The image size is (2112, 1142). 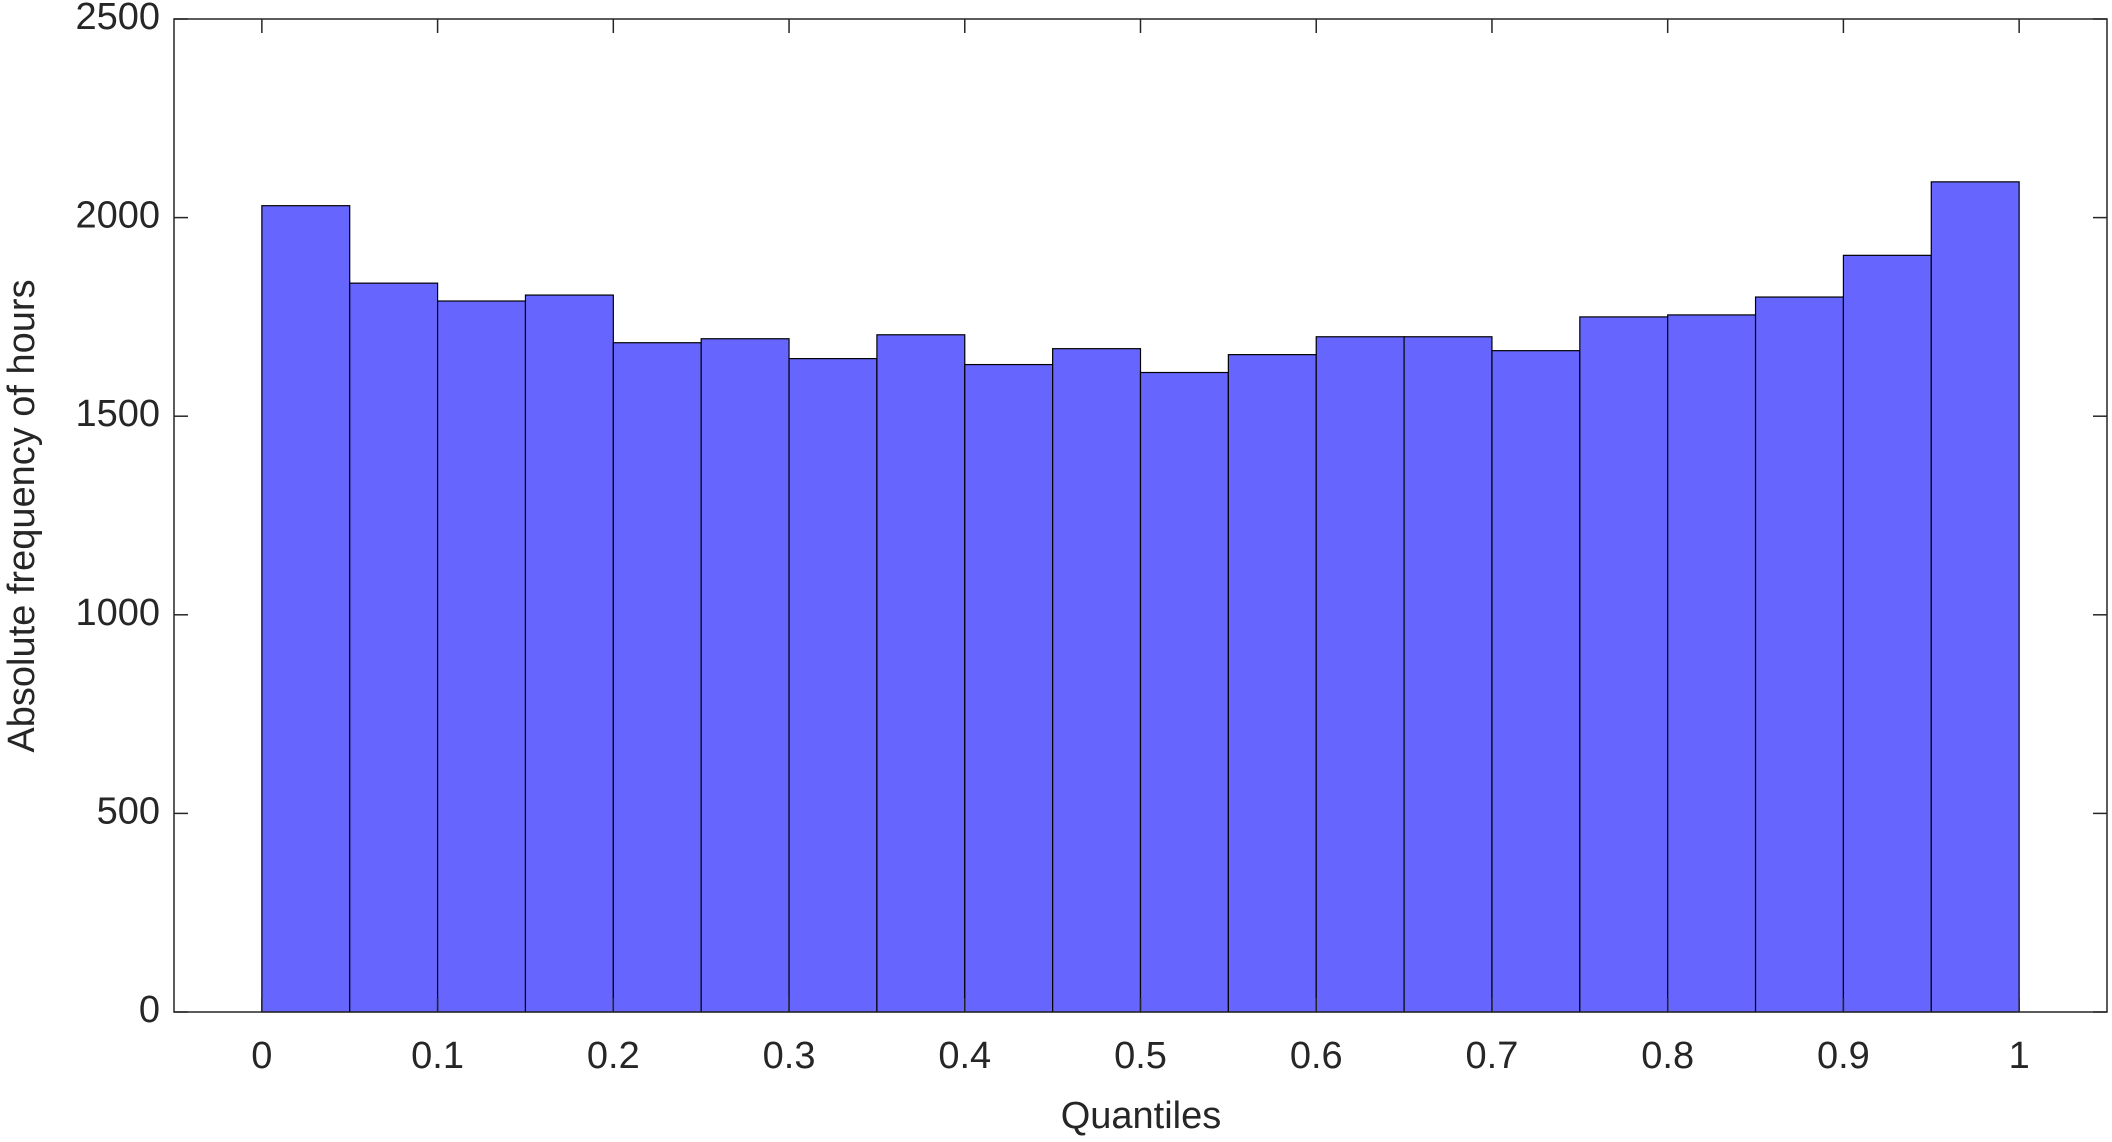 What do you see at coordinates (1667, 1056) in the screenshot?
I see `x-tick-label: 0.8` at bounding box center [1667, 1056].